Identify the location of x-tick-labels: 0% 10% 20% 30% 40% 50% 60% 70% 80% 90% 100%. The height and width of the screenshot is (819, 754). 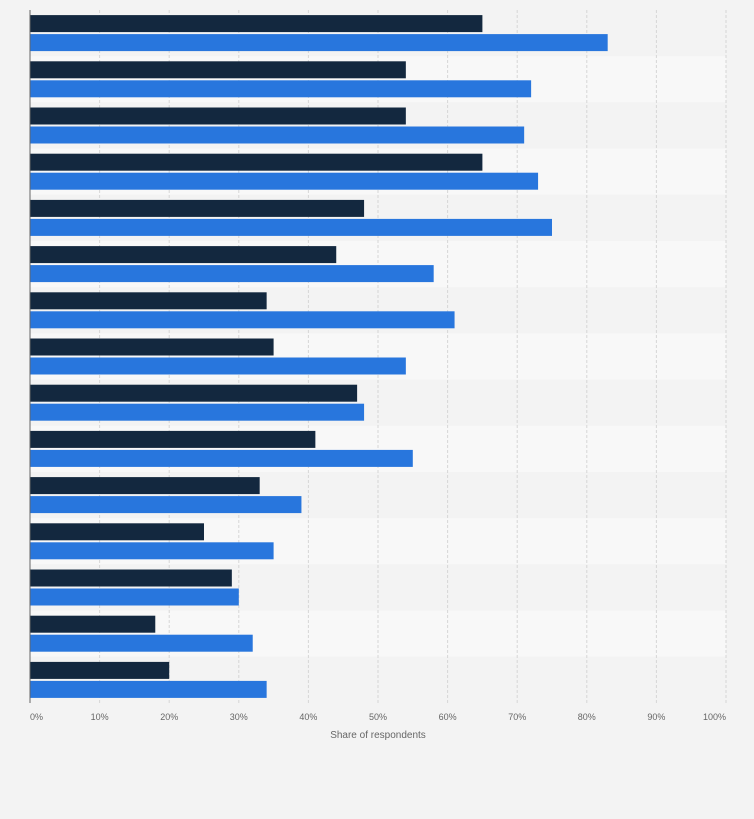
(378, 717).